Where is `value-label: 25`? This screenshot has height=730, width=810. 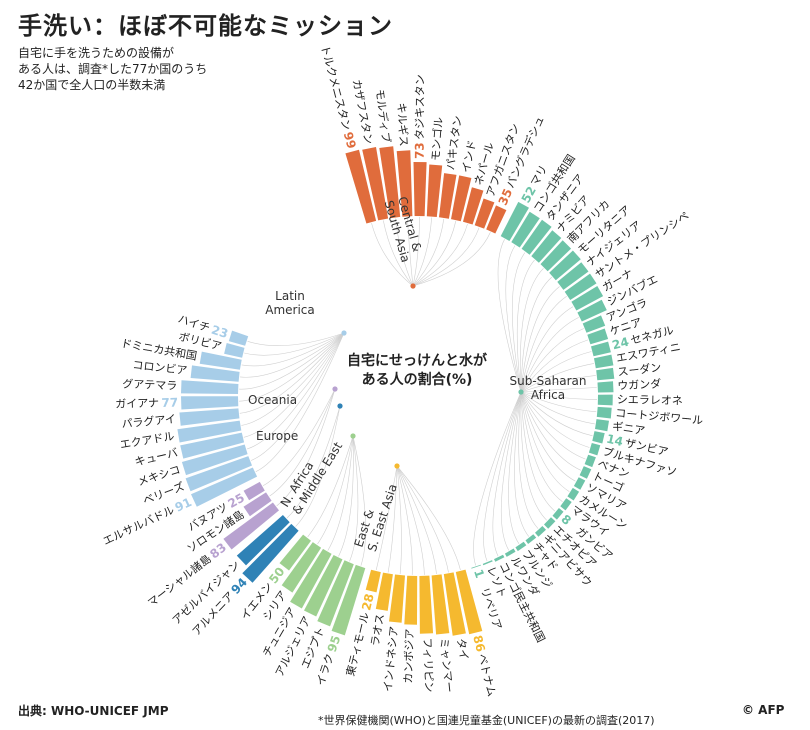 value-label: 25 is located at coordinates (235, 501).